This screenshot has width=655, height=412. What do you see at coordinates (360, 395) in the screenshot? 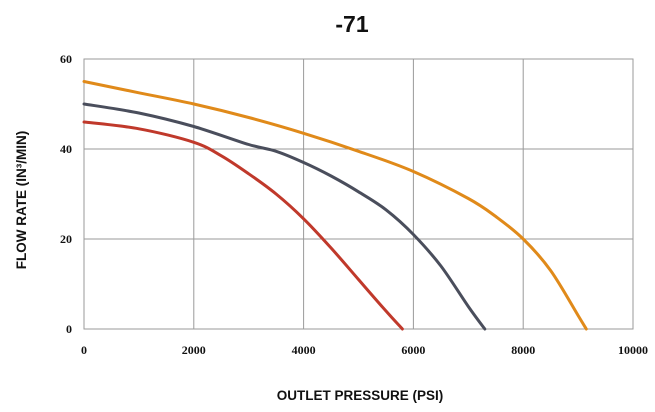
I see `x-axis-label: OUTLET PRESSURE (PSI)` at bounding box center [360, 395].